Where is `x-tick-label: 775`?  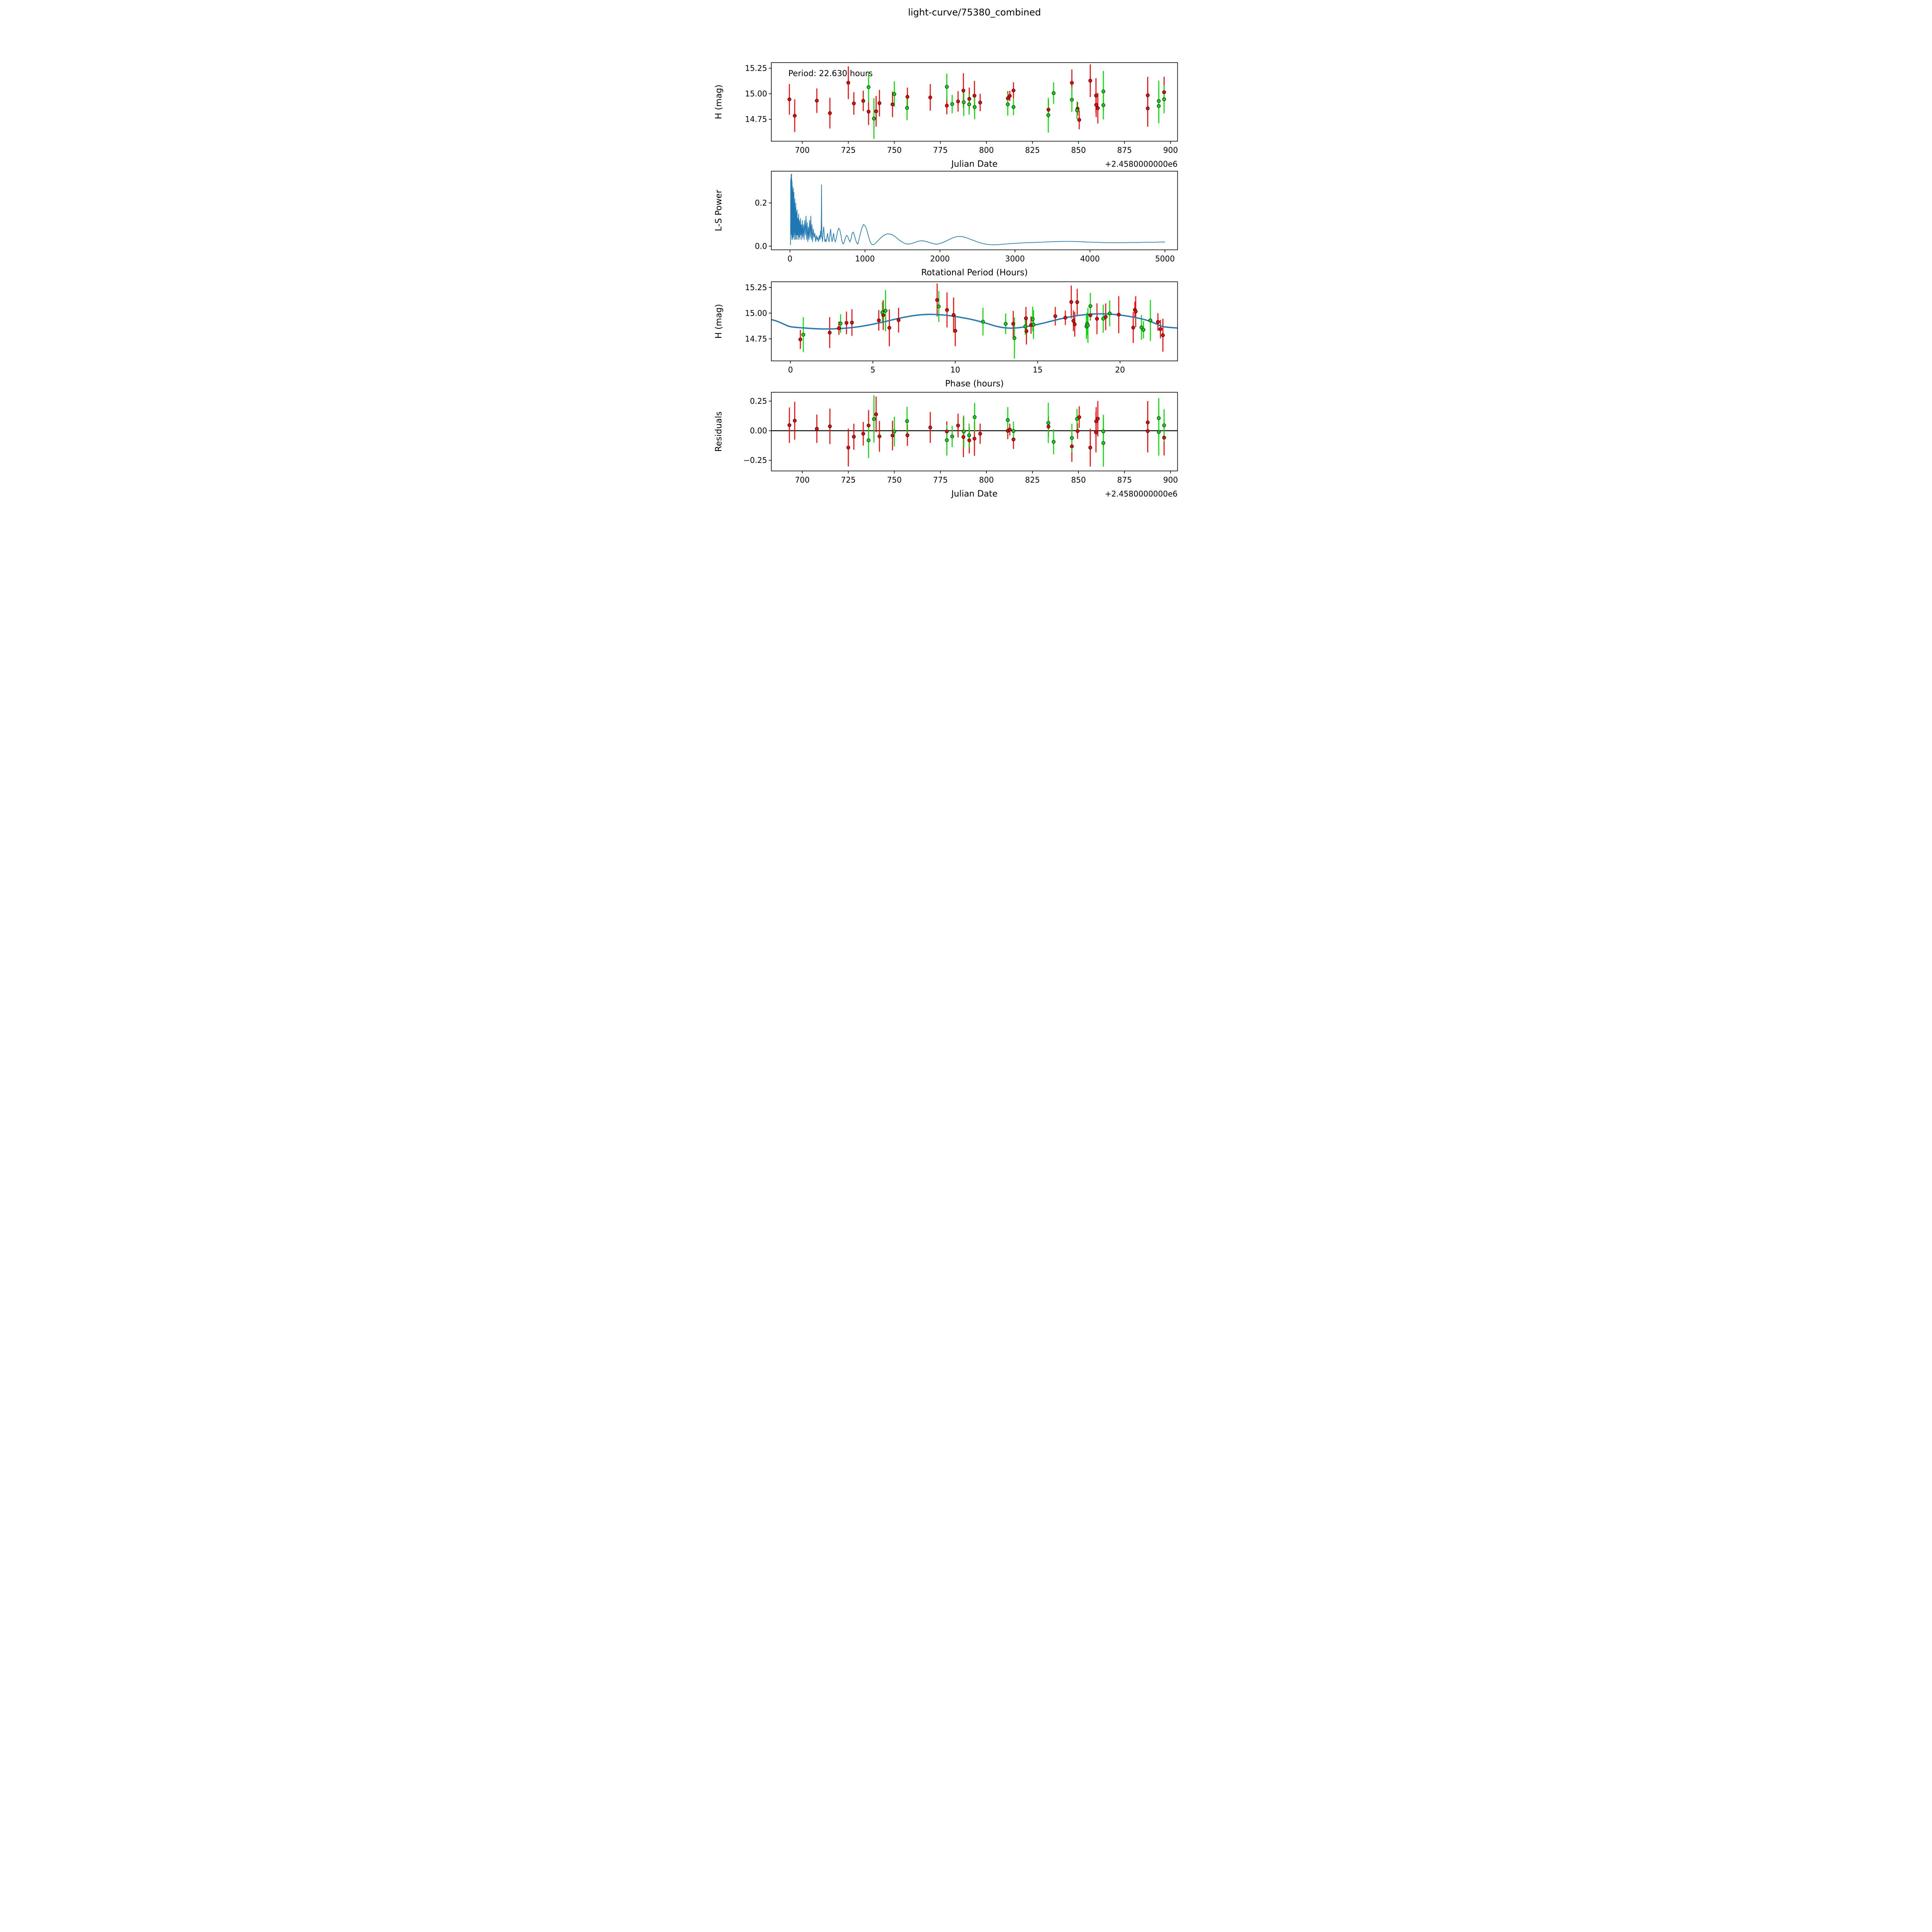 x-tick-label: 775 is located at coordinates (941, 480).